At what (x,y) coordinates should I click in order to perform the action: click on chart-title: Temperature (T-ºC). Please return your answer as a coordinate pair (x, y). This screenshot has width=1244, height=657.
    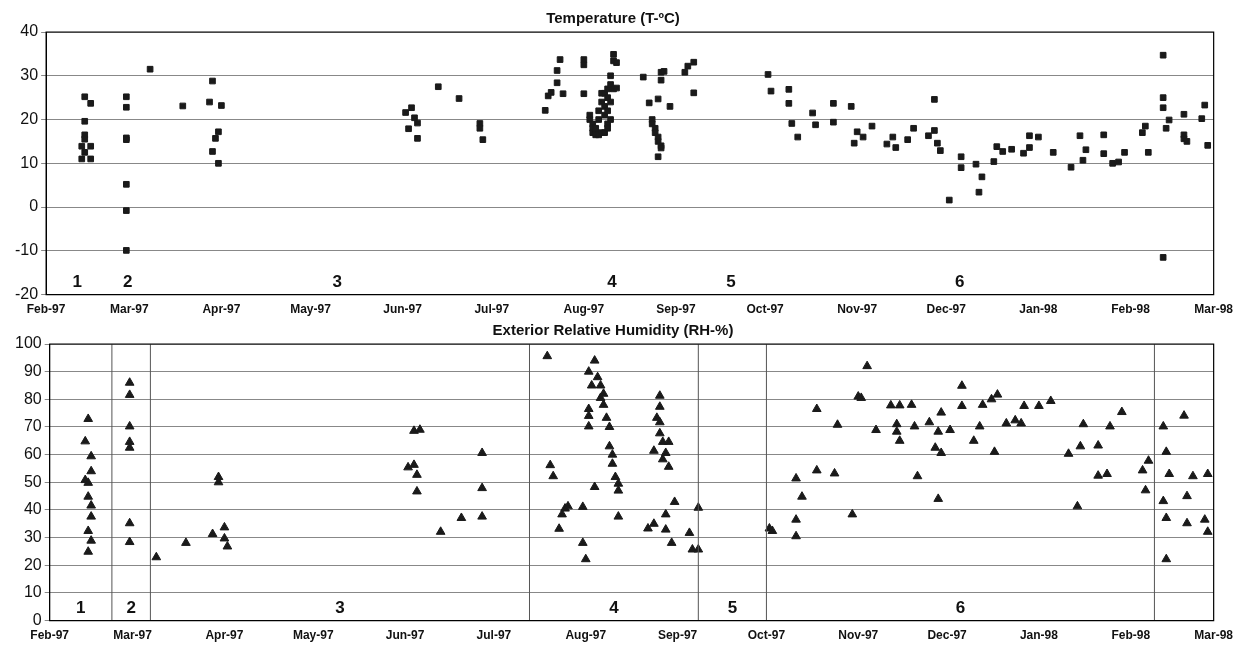
    Looking at the image, I should click on (613, 18).